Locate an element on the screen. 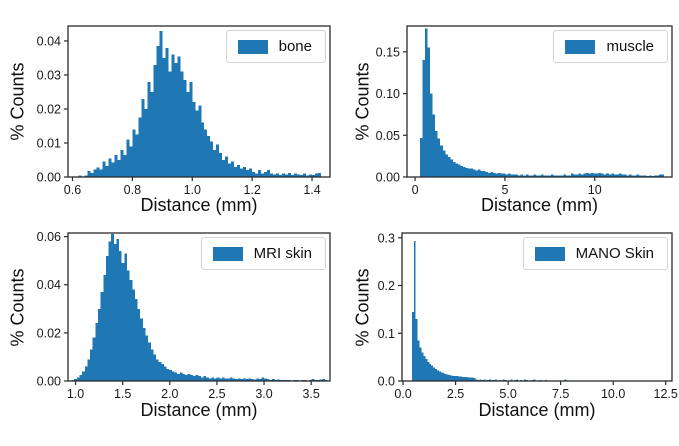 The width and height of the screenshot is (679, 446). y-tick-label: 0.03 is located at coordinates (49, 75).